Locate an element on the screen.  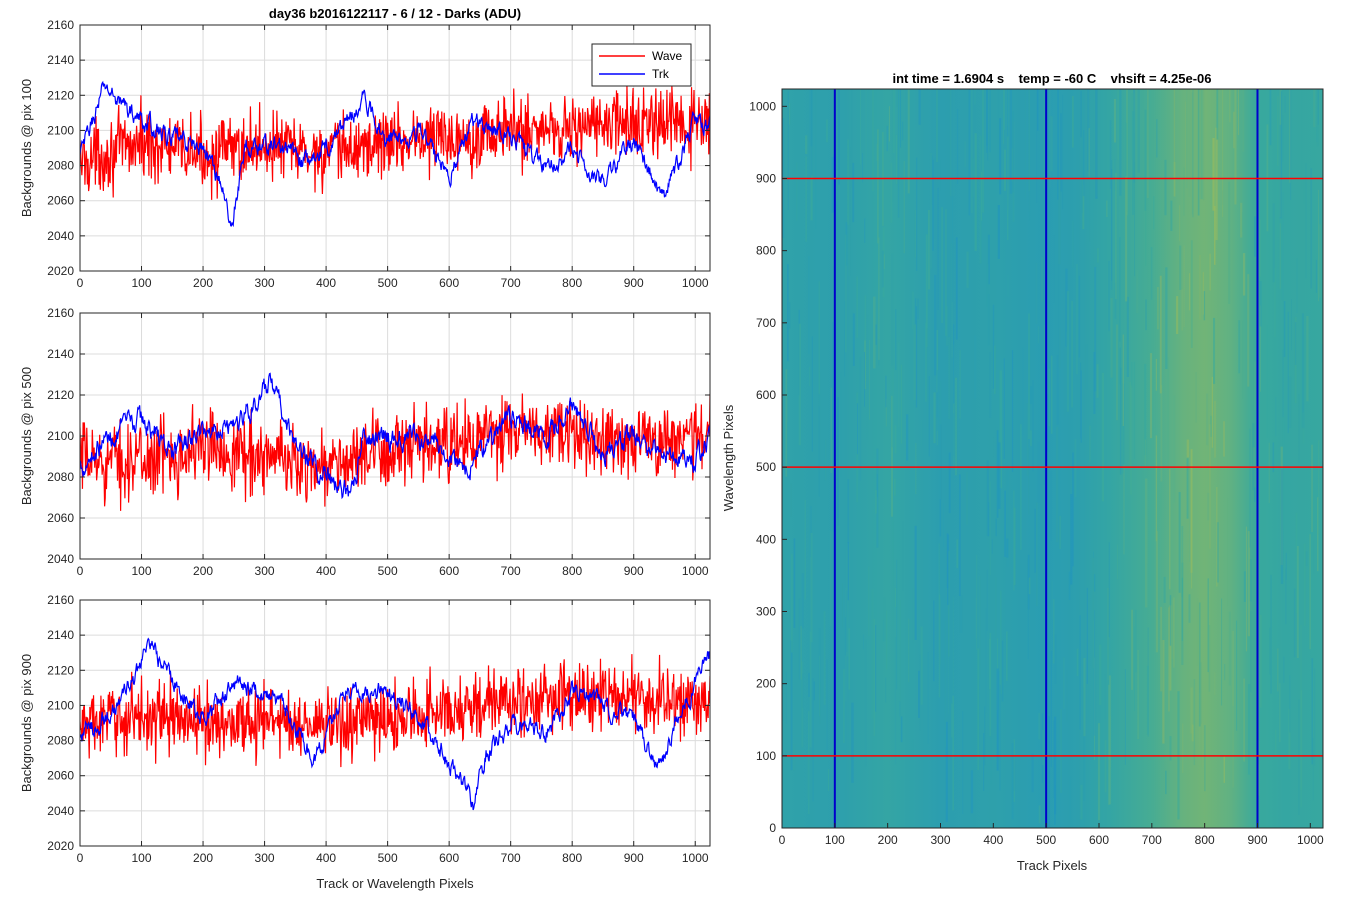
y-tick-label: 600 is located at coordinates (766, 395).